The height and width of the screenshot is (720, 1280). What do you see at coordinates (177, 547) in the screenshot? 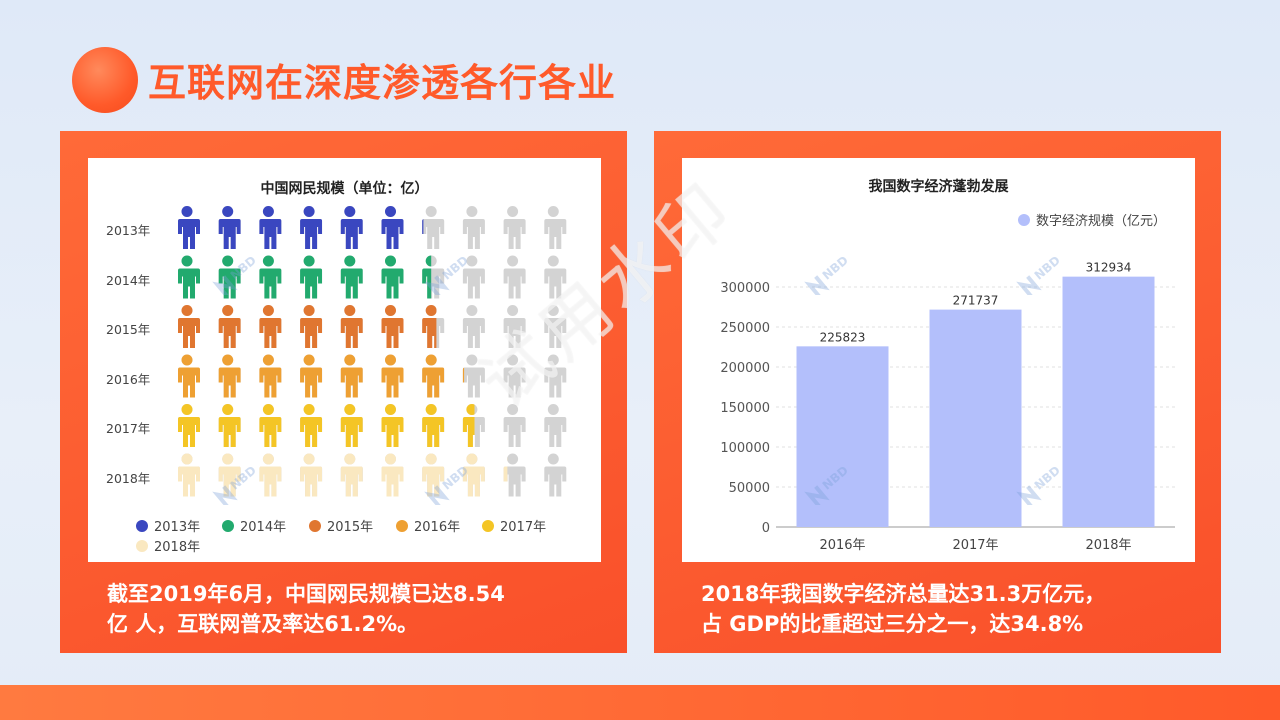
I see `legend-label: 2018年` at bounding box center [177, 547].